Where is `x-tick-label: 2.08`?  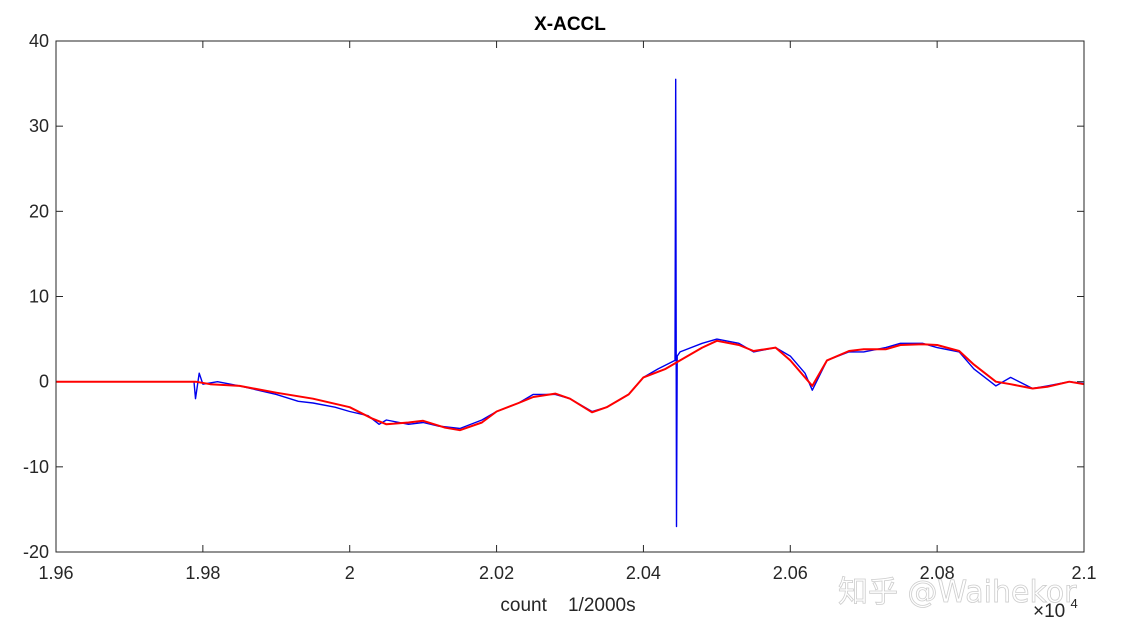 x-tick-label: 2.08 is located at coordinates (937, 573).